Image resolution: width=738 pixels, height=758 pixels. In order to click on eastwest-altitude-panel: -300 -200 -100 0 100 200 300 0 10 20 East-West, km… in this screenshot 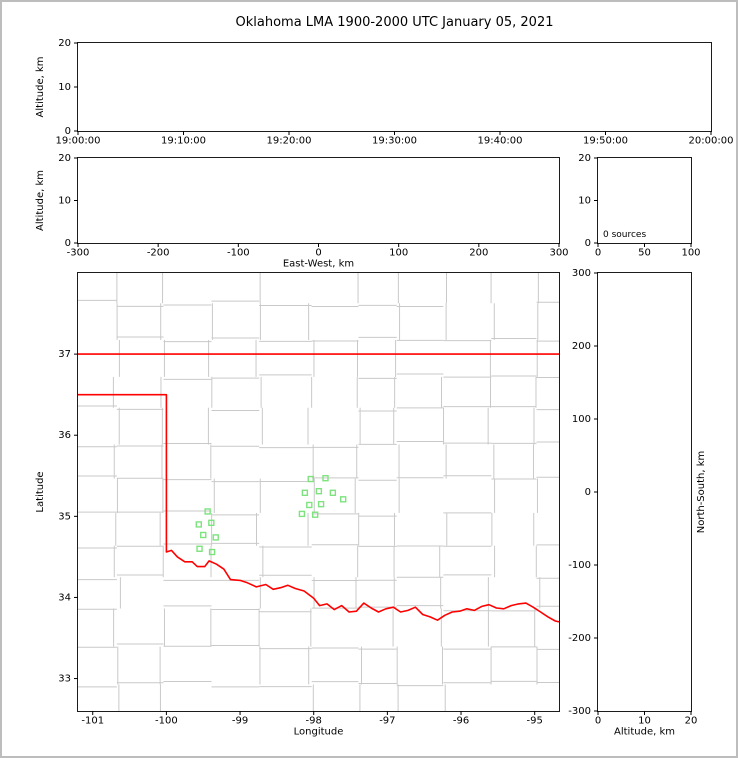, I will do `click(302, 211)`.